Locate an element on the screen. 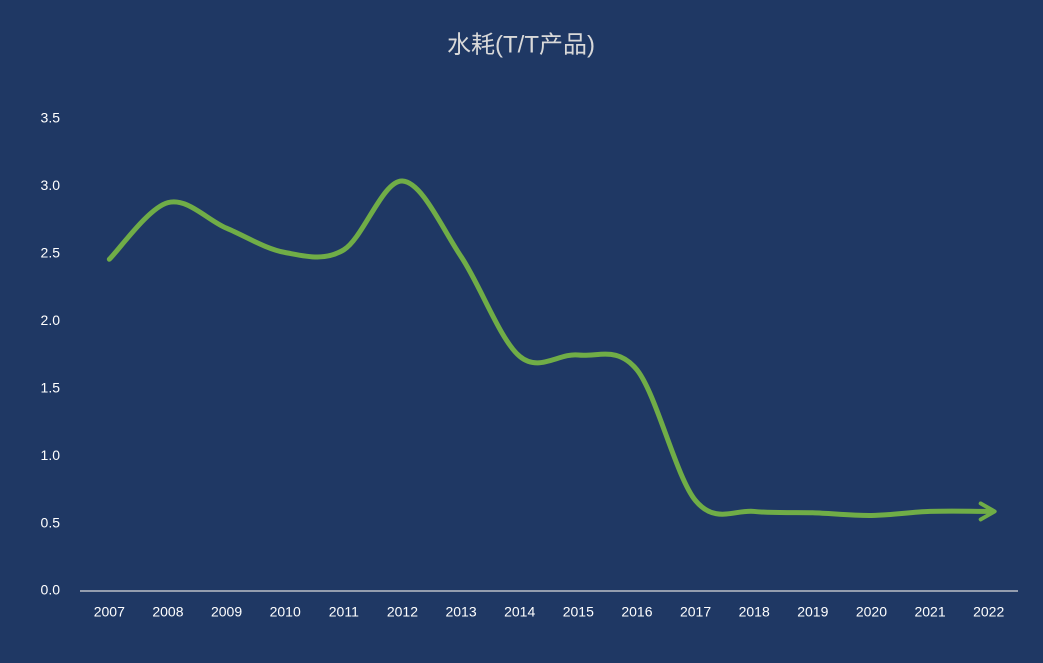 The width and height of the screenshot is (1043, 663). x-tick-label: 2016 is located at coordinates (636, 612).